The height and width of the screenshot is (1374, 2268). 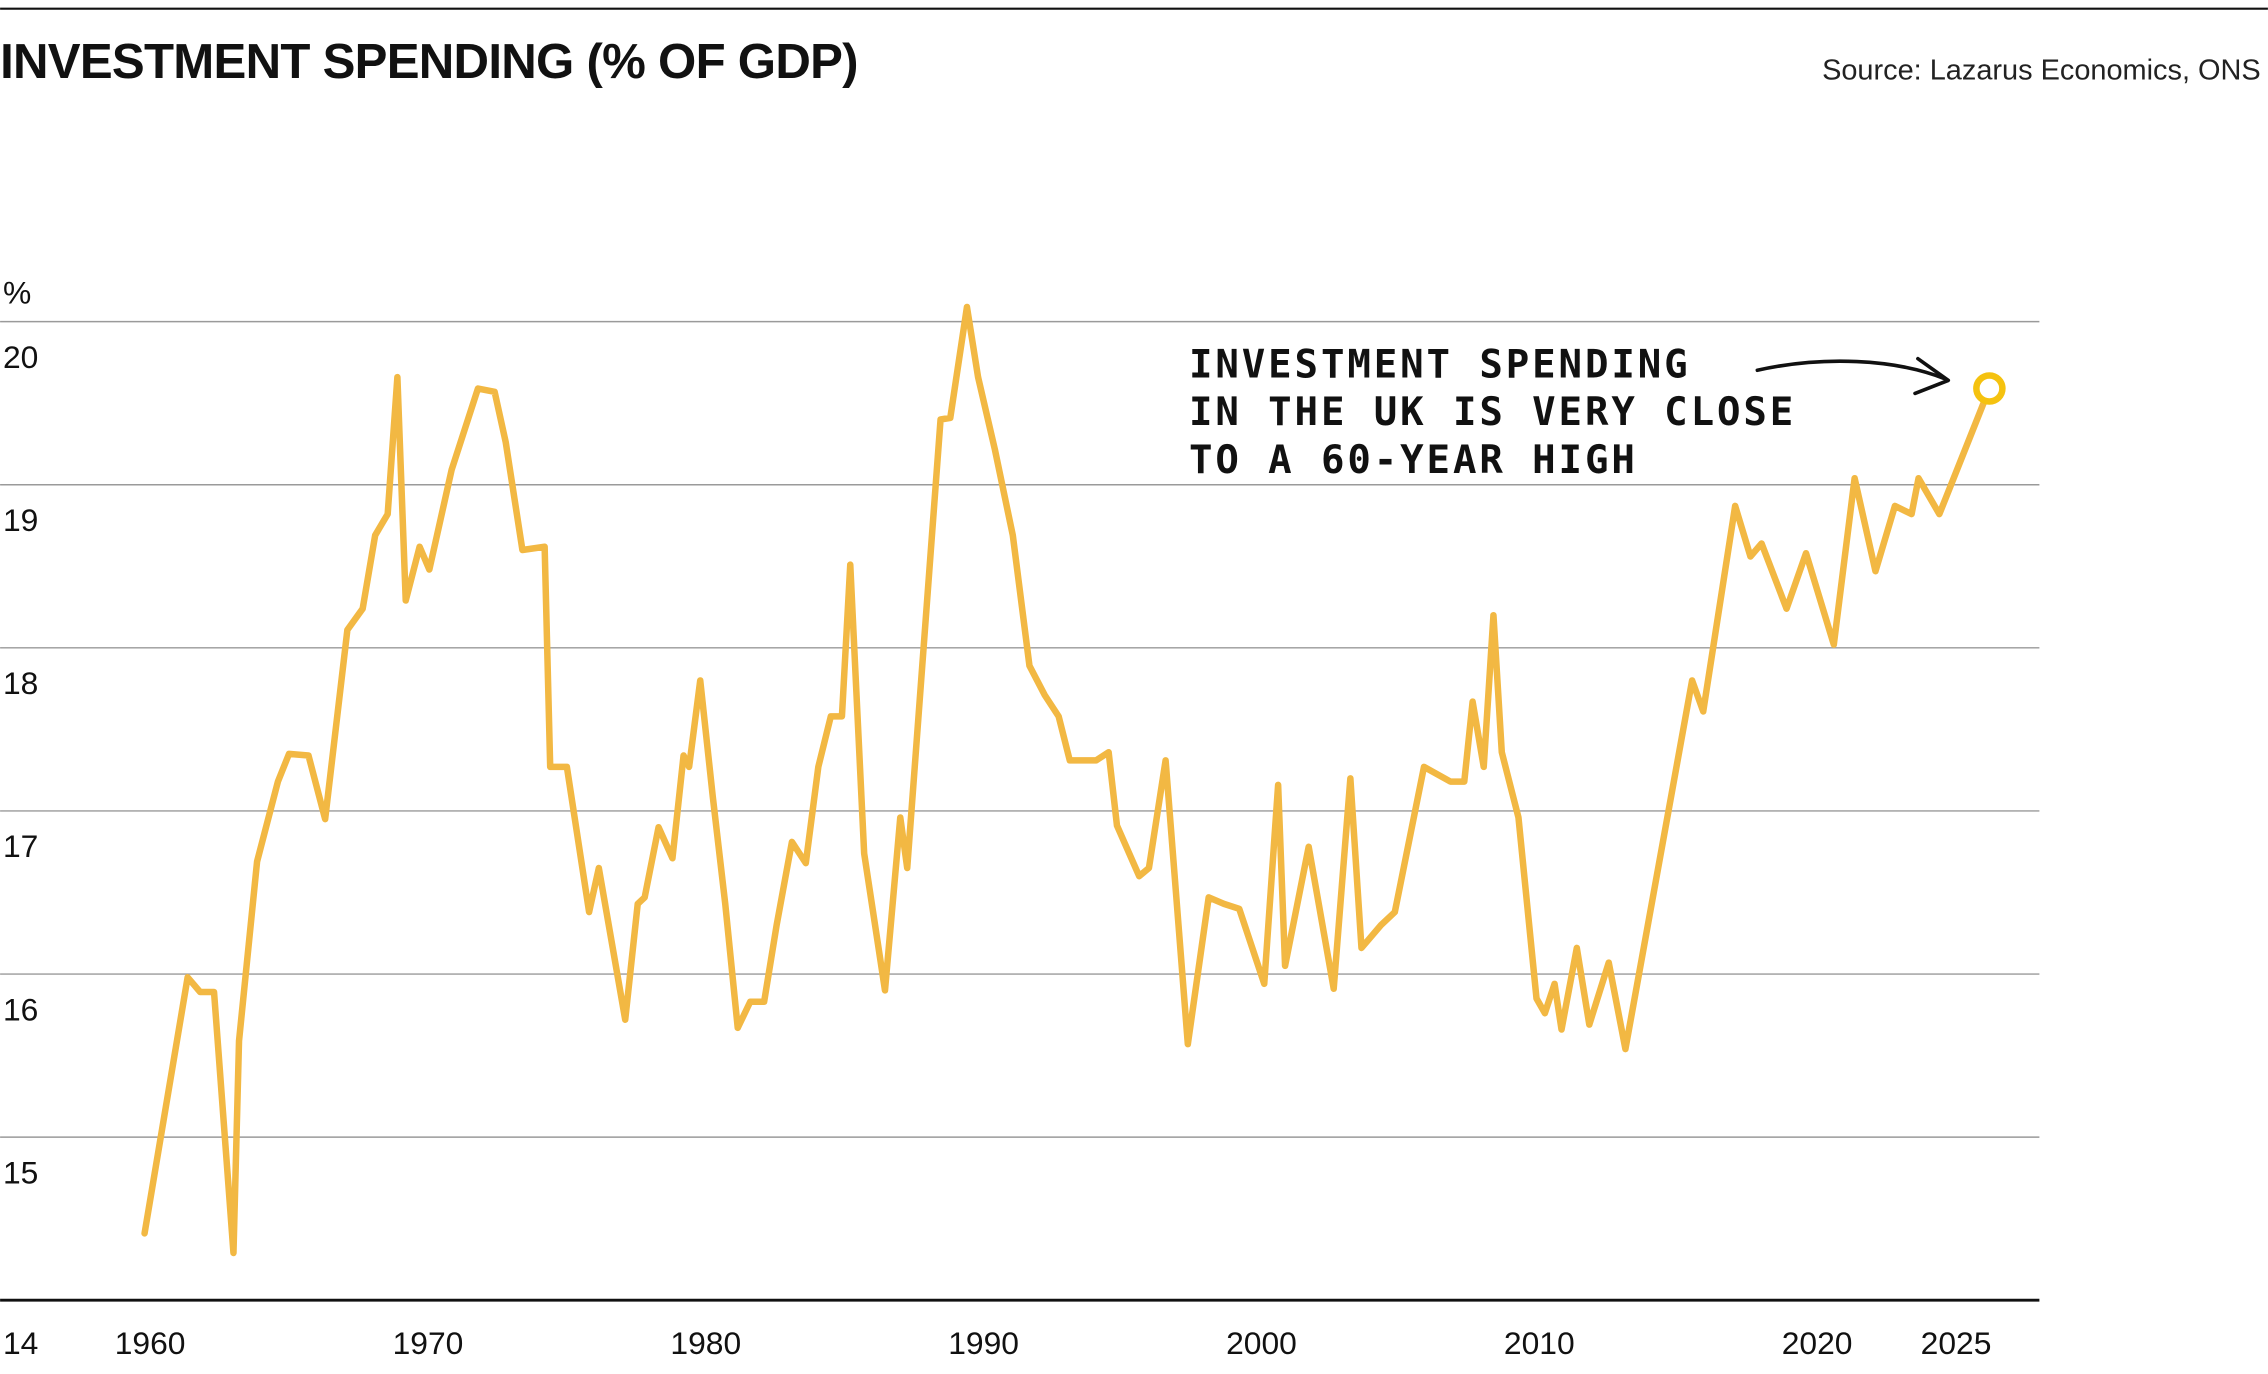 I want to click on chart-title: INVESTMENT SPENDING (% OF GDP), so click(x=429, y=61).